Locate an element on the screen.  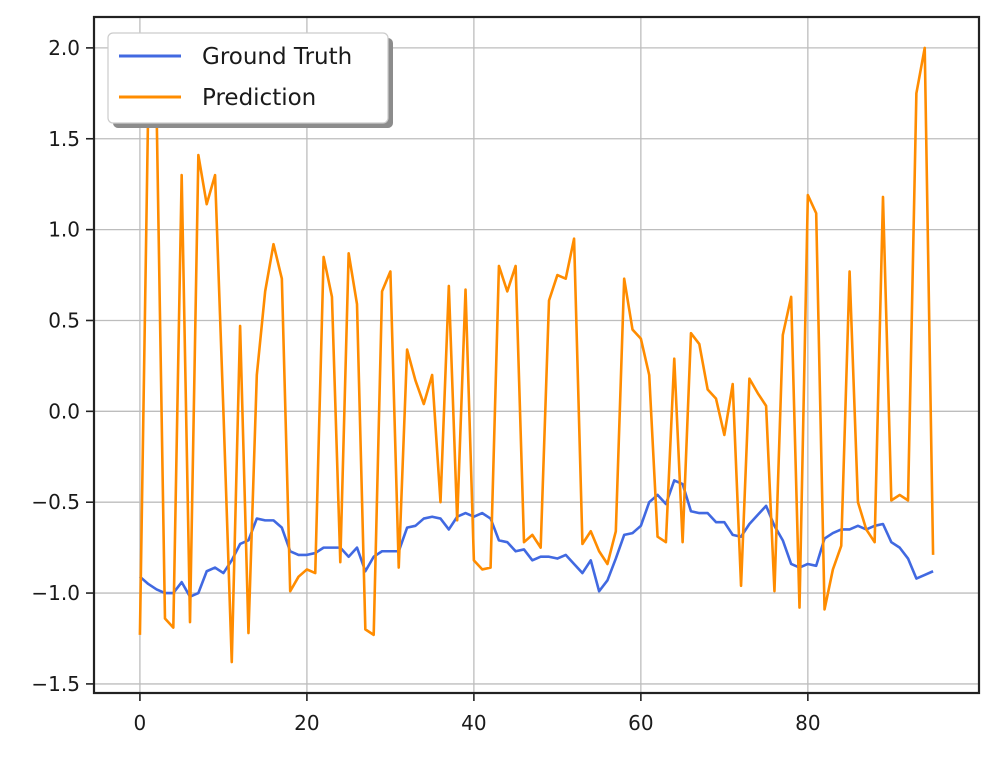
y-tick-label: −1.0 is located at coordinates (55, 593).